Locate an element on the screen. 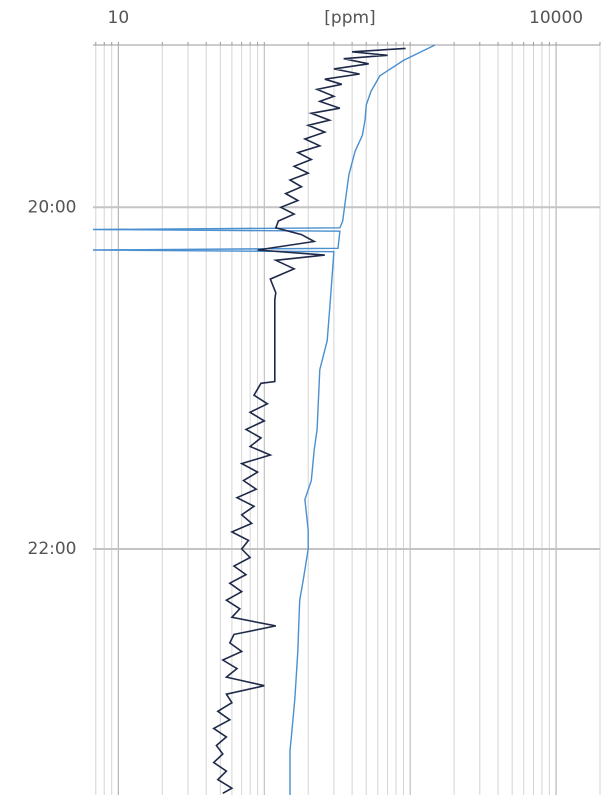 The width and height of the screenshot is (605, 808). x-tick-label: 10000 is located at coordinates (556, 18).